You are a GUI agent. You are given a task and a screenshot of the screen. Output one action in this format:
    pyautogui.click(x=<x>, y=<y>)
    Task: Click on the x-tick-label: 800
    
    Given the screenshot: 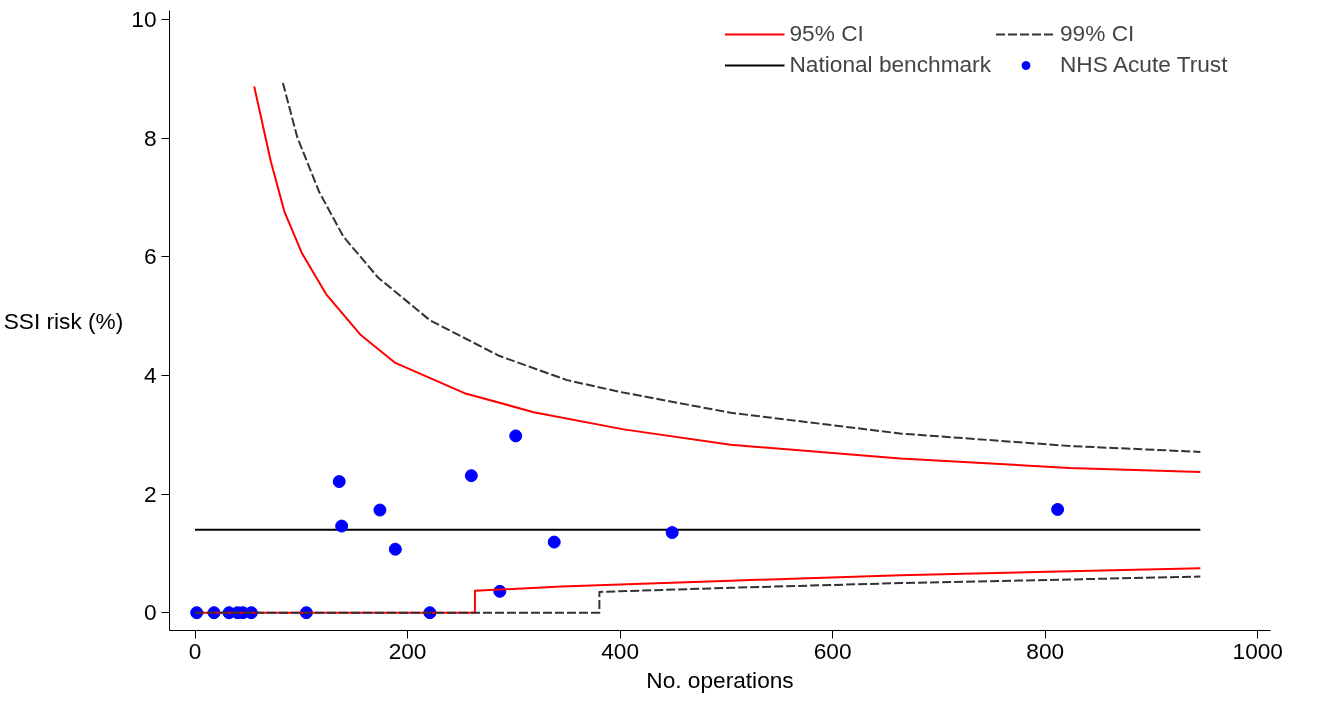 What is the action you would take?
    pyautogui.click(x=1045, y=650)
    